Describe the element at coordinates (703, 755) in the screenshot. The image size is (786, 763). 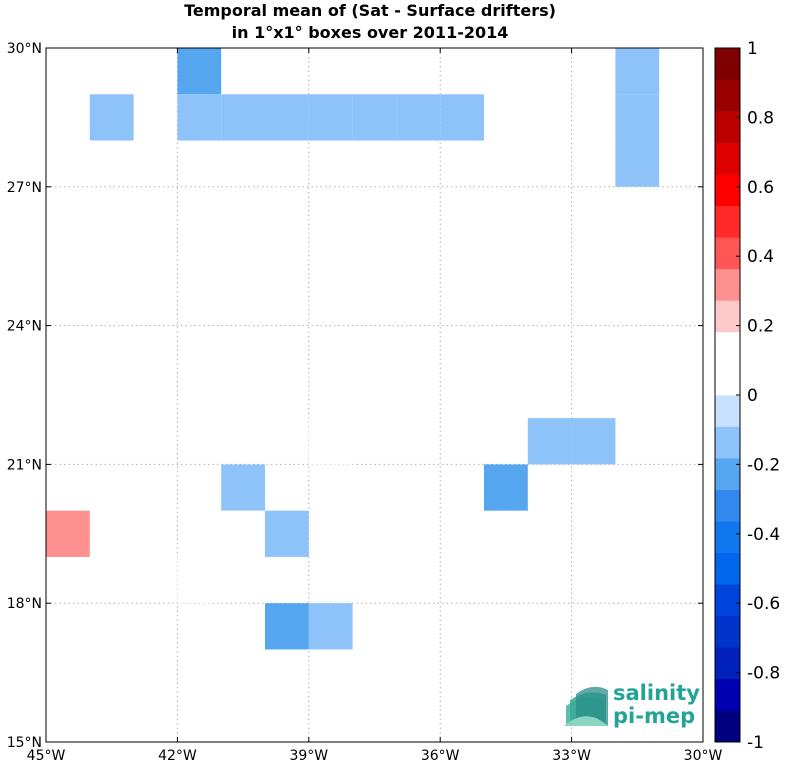
I see `x-tick-label: 30°W` at that location.